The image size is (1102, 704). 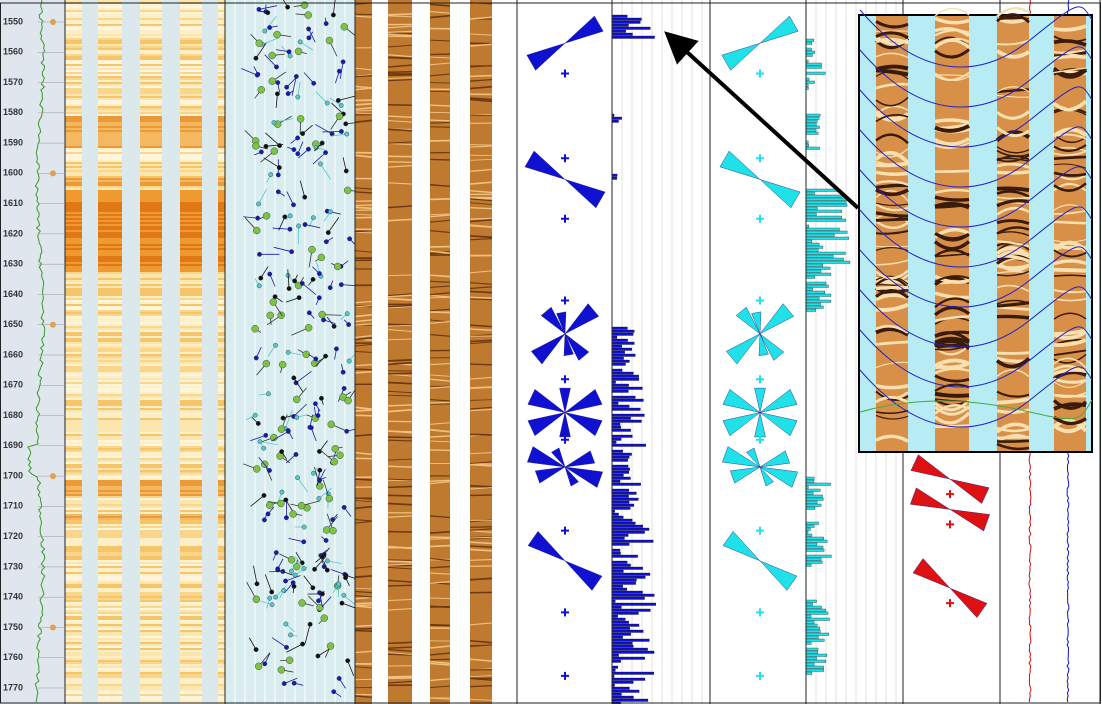 What do you see at coordinates (13, 112) in the screenshot?
I see `depth-label: 1580` at bounding box center [13, 112].